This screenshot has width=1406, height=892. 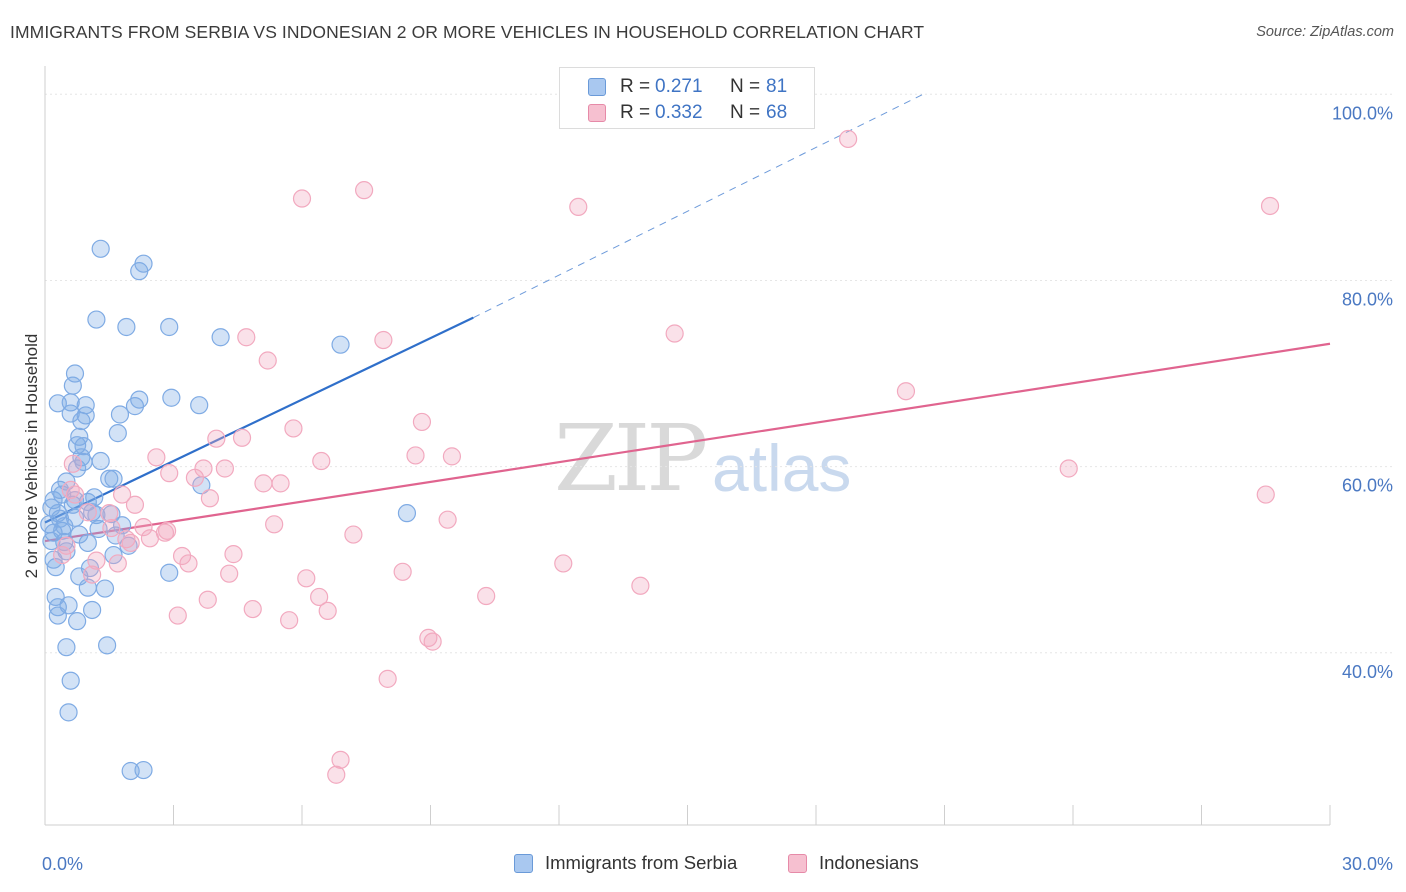 What do you see at coordinates (782, 468) in the screenshot?
I see `watermark-atlas: atlas` at bounding box center [782, 468].